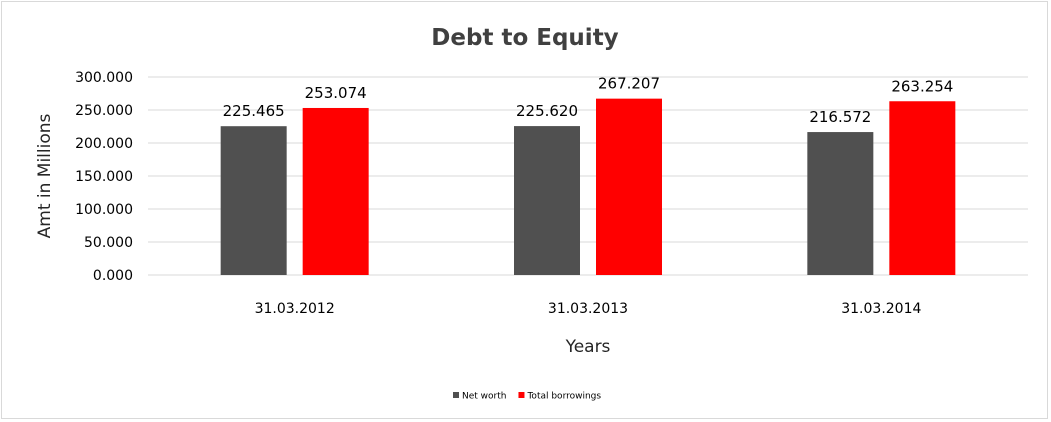  I want to click on data-label: 253.074, so click(336, 93).